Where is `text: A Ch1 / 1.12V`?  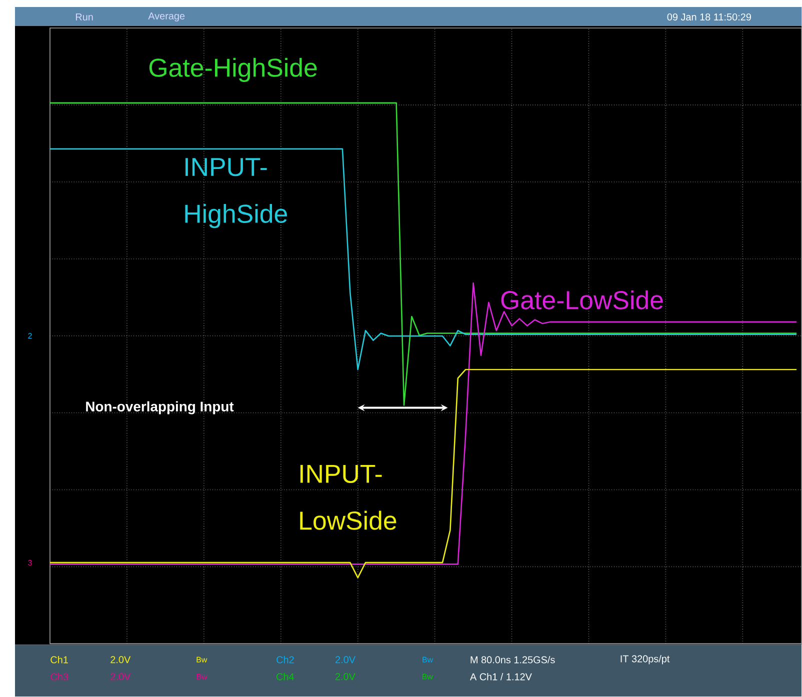 text: A Ch1 / 1.12V is located at coordinates (501, 676).